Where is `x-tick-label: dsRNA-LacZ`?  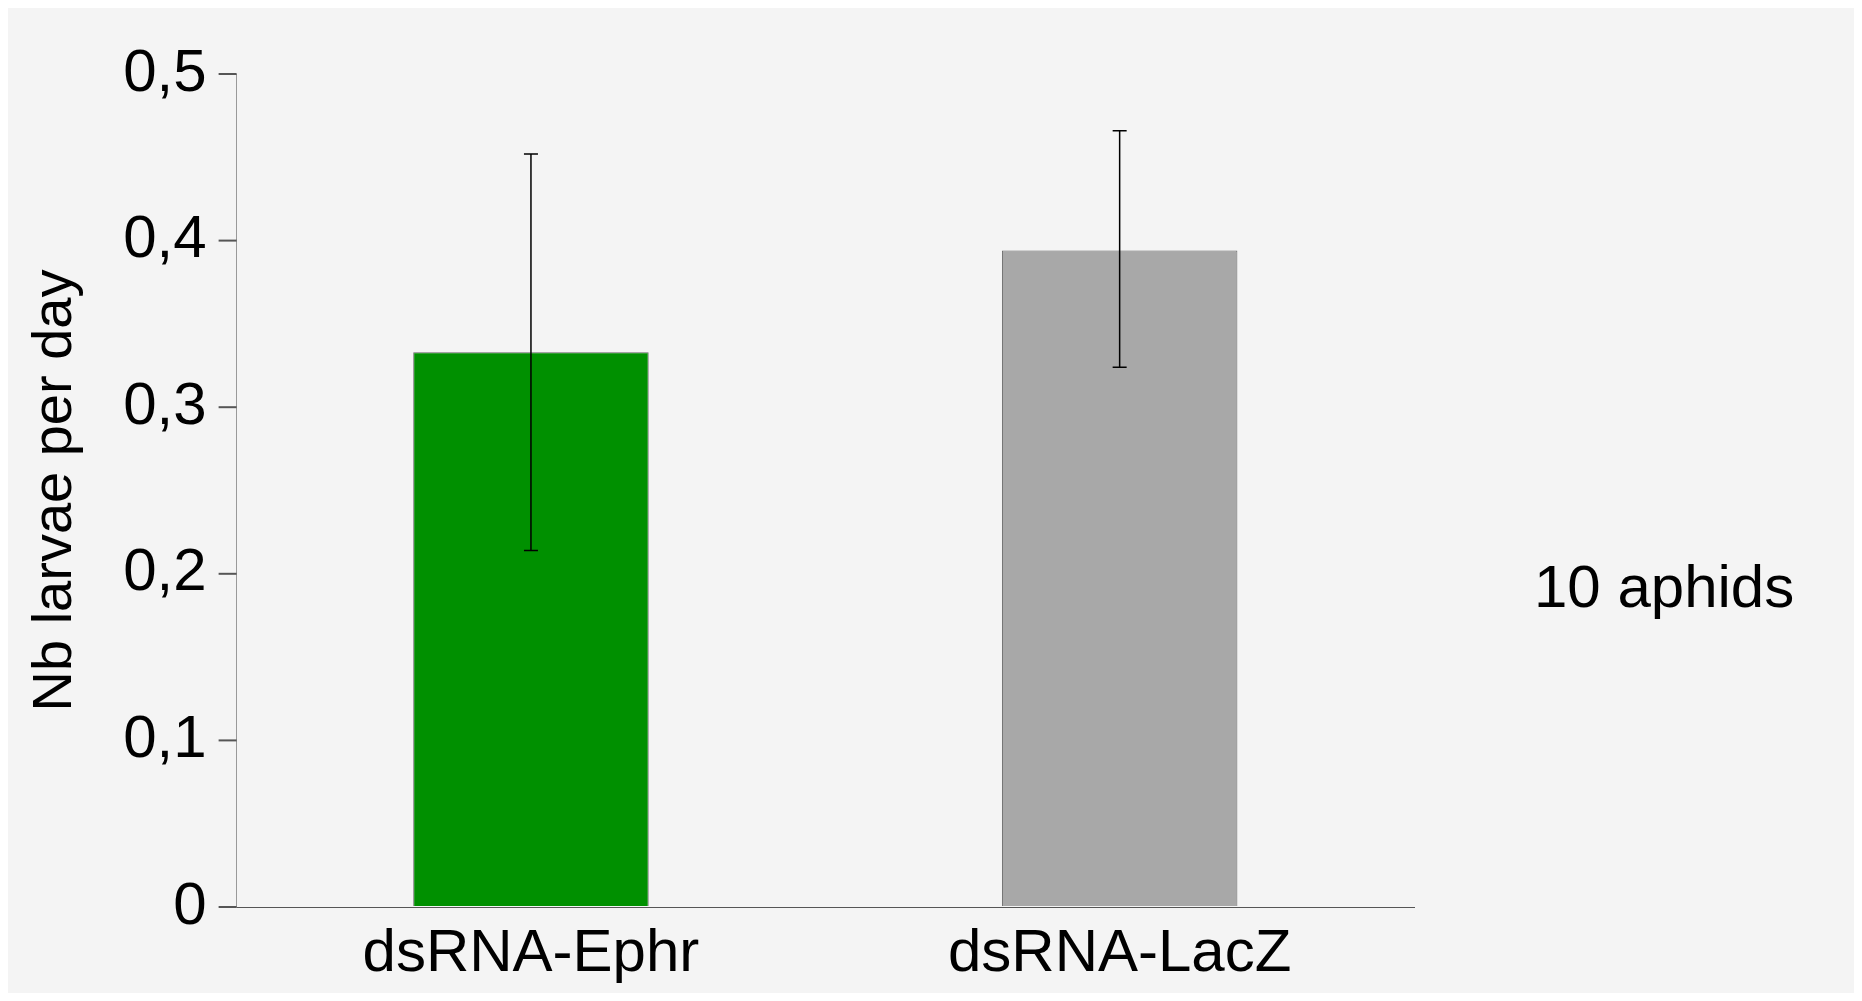
x-tick-label: dsRNA-LacZ is located at coordinates (1119, 950).